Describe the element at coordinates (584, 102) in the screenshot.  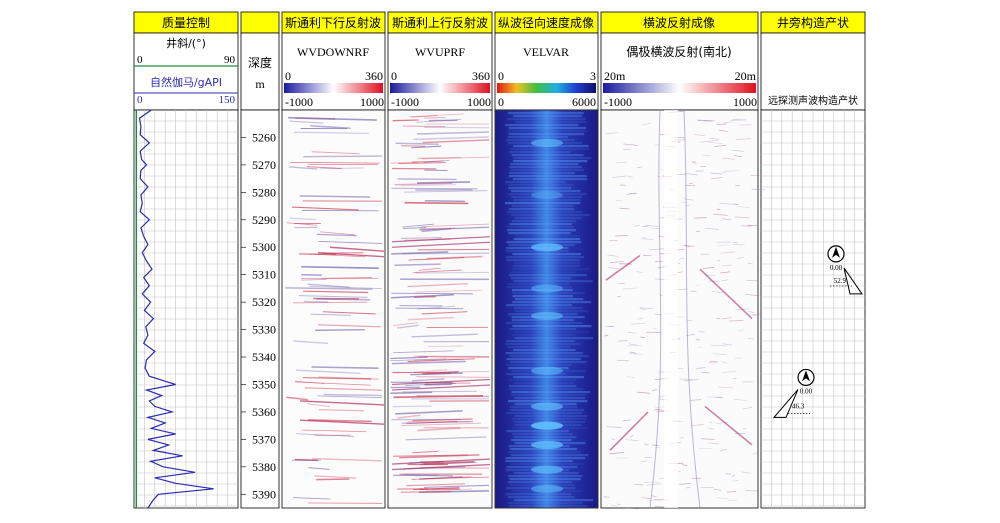
I see `vel-amp-max: 6000` at that location.